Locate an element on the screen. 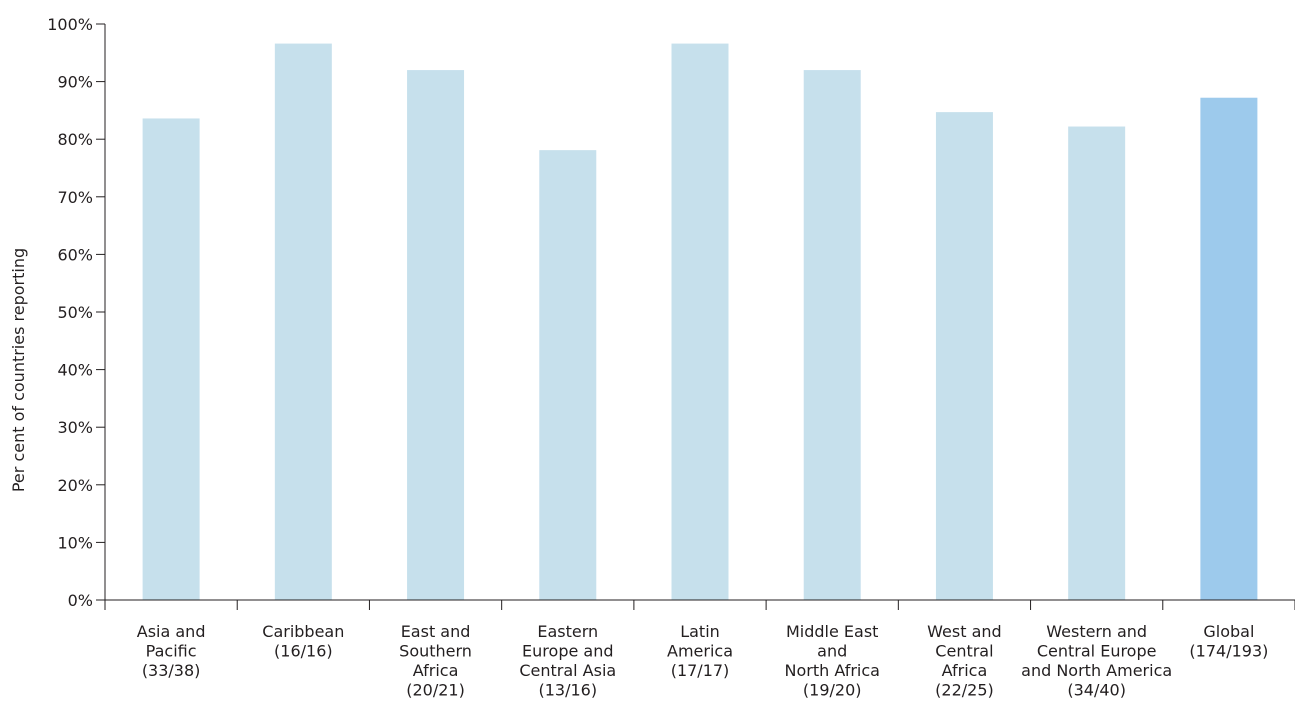 The image size is (1295, 713). x-tick-label: Caribbean (16/16) is located at coordinates (303, 641).